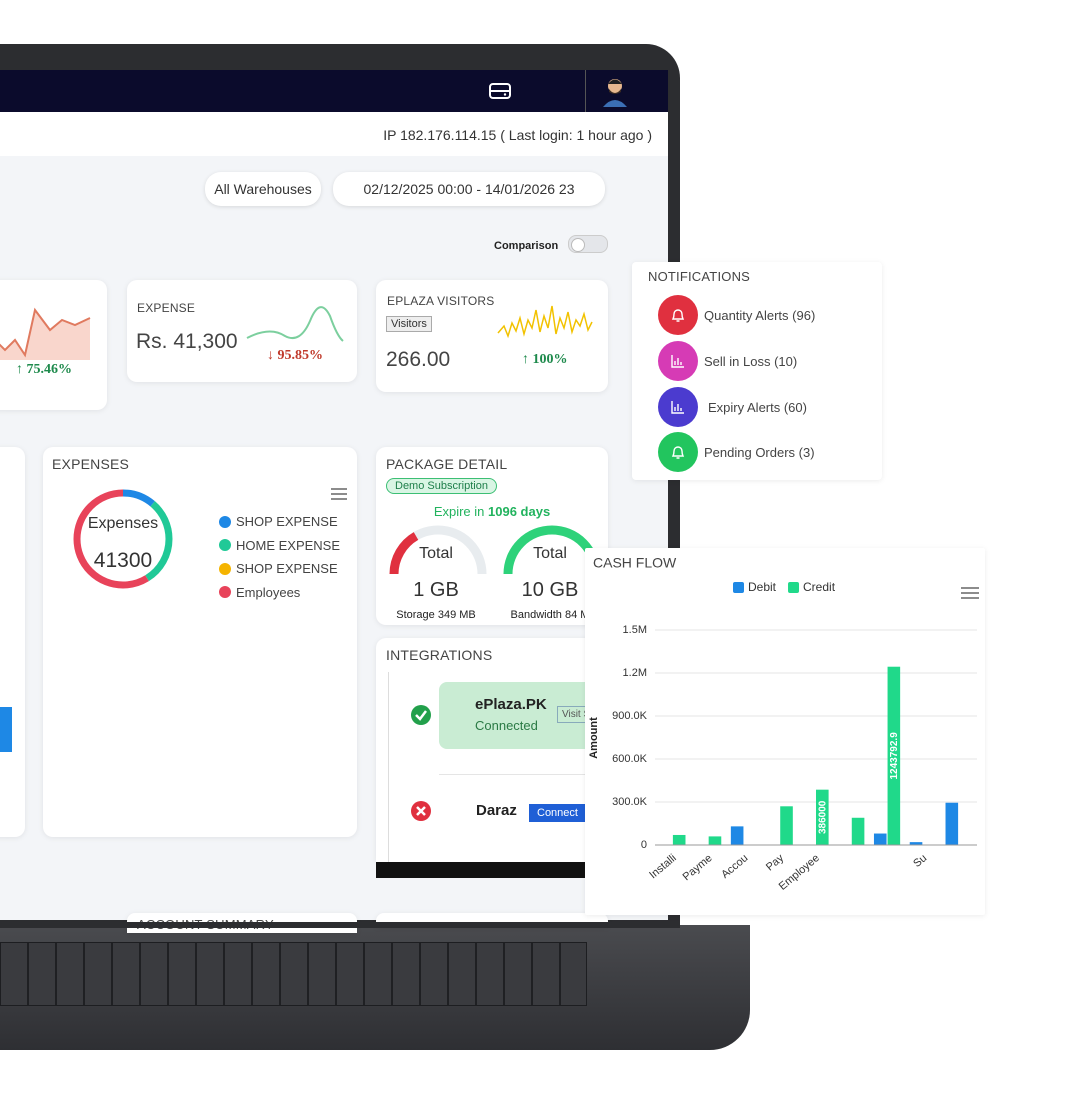 This screenshot has width=1080, height=1098. I want to click on donut-chart, so click(123, 539).